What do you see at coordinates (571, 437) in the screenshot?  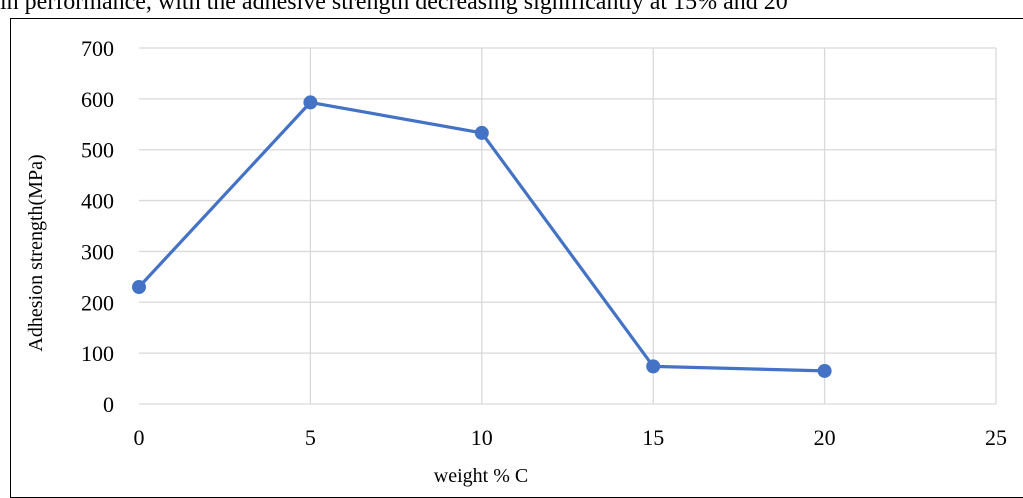 I see `x-tick-labels: 0 5 10 15 20 25` at bounding box center [571, 437].